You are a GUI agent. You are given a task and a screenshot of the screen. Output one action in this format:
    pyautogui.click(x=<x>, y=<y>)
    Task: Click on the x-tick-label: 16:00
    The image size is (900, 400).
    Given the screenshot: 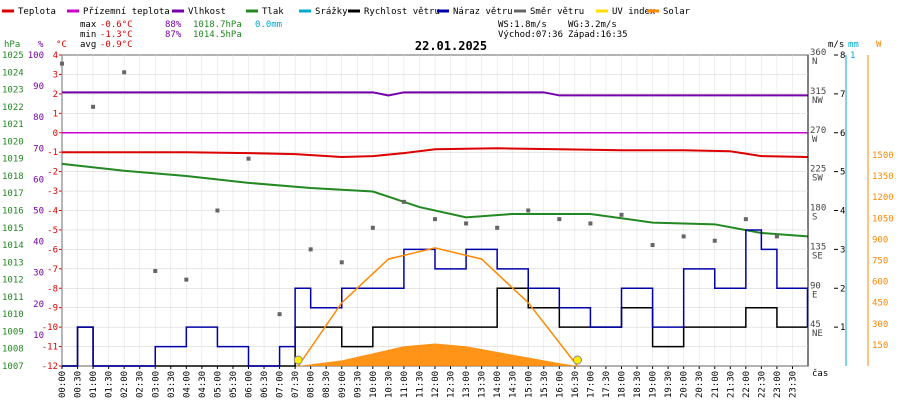 What is the action you would take?
    pyautogui.click(x=560, y=384)
    